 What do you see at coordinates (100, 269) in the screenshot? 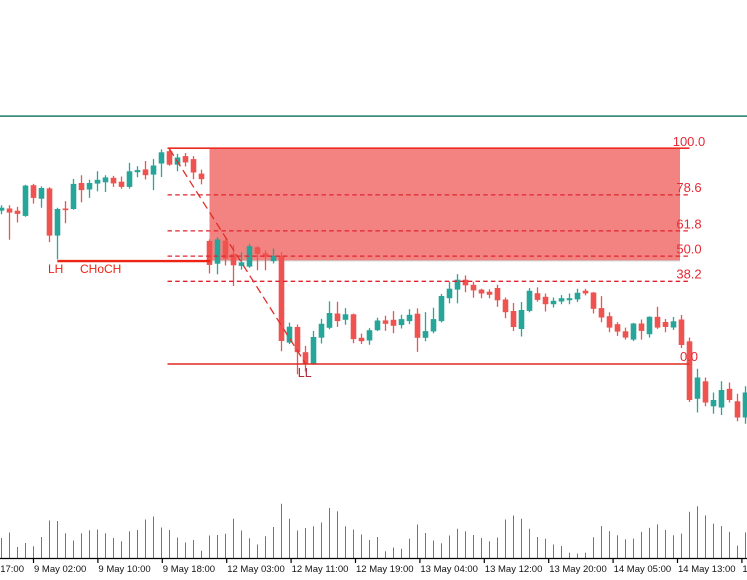
I see `svg-text: CHoCH` at bounding box center [100, 269].